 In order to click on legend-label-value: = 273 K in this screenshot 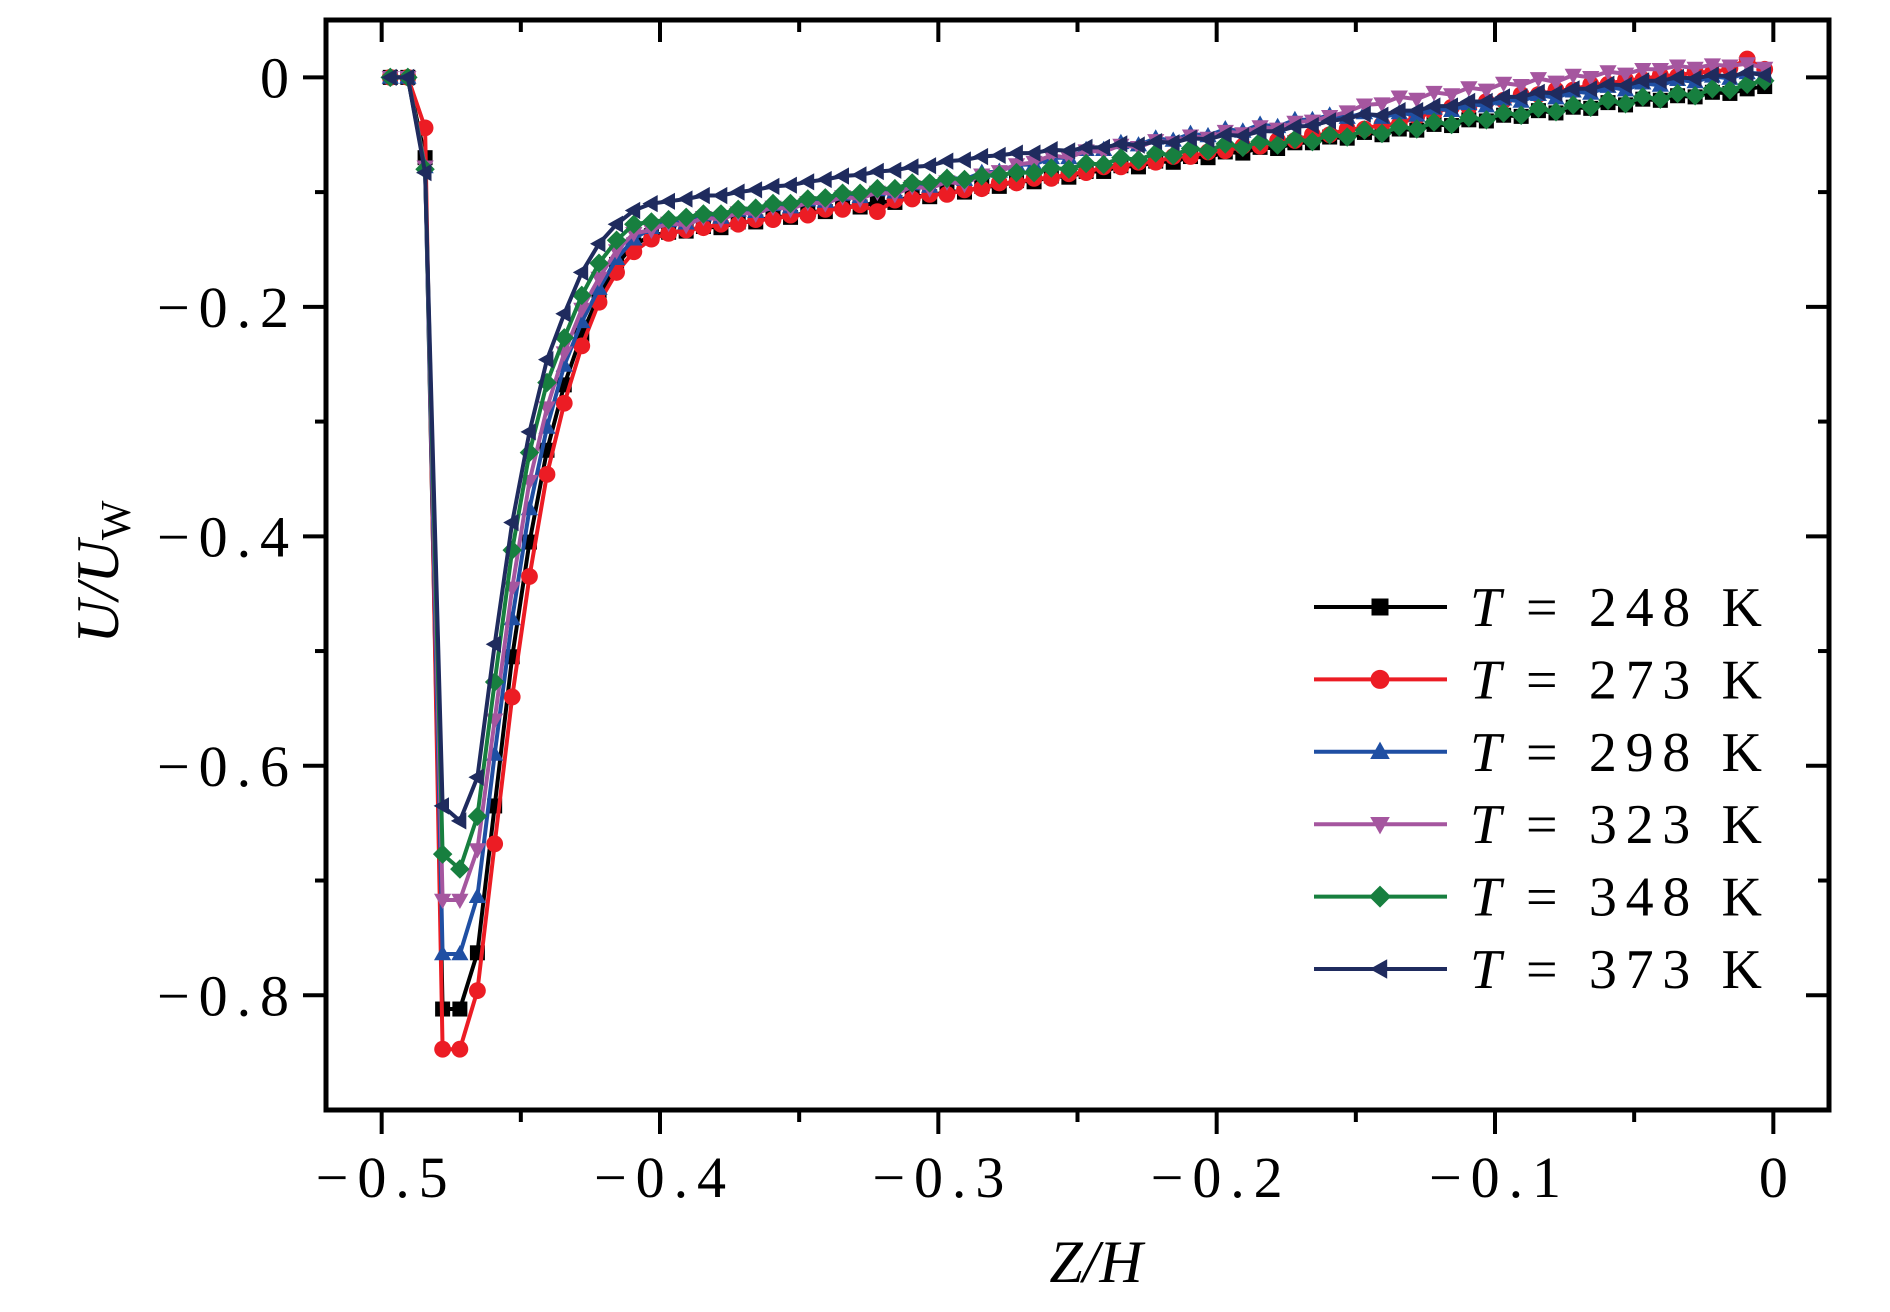, I will do `click(1644, 680)`.